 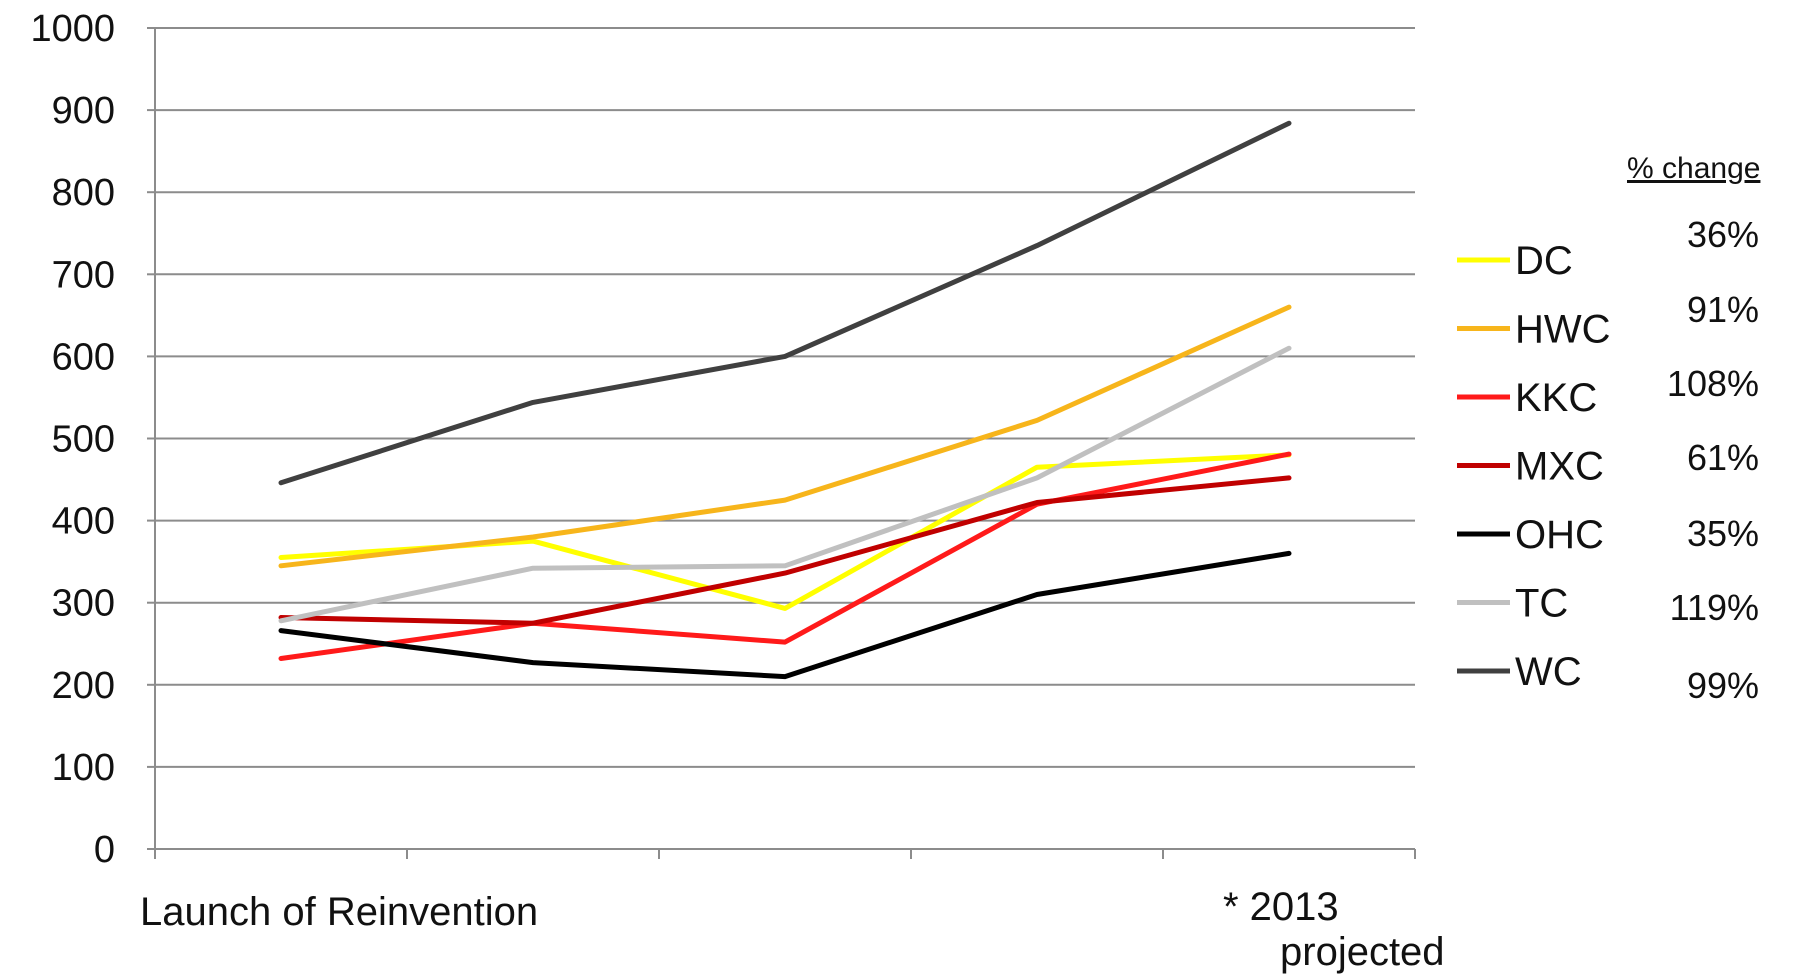 What do you see at coordinates (83, 193) in the screenshot?
I see `y-tick-label: 800` at bounding box center [83, 193].